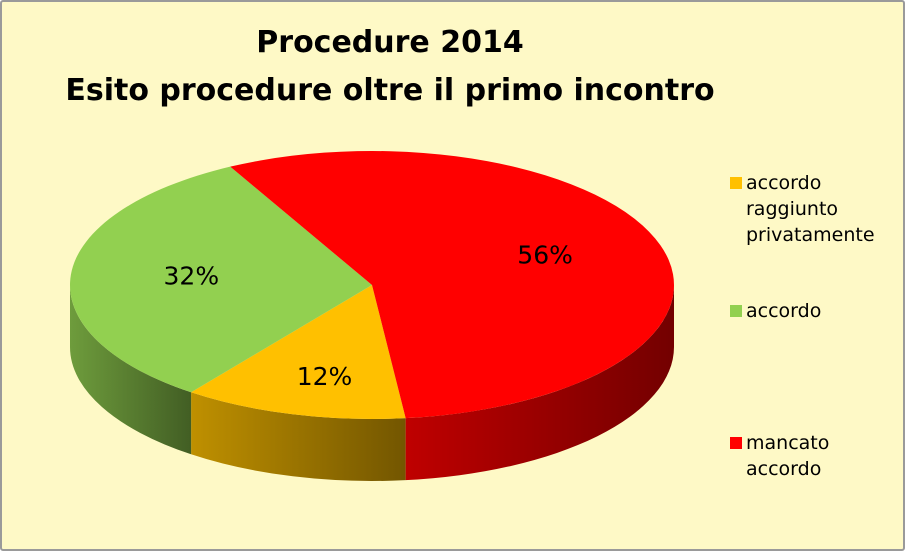  I want to click on legend-item: accordo raggiunto privatamente, so click(810, 209).